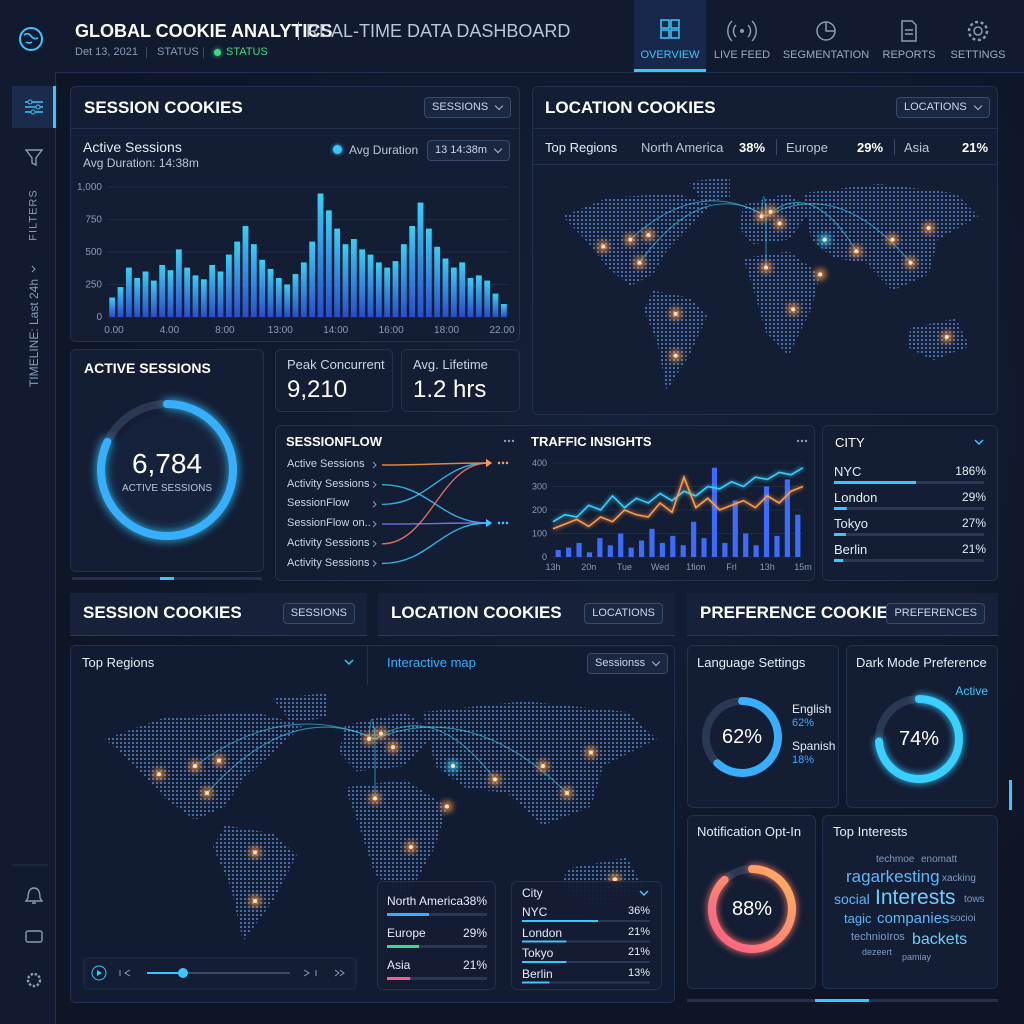 The width and height of the screenshot is (1024, 1024). I want to click on logo-globe, so click(31, 39).